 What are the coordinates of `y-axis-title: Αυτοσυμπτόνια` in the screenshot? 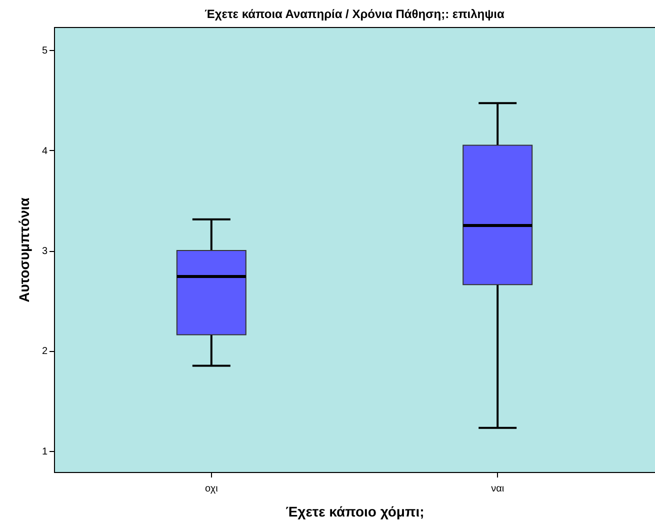 It's located at (24, 249).